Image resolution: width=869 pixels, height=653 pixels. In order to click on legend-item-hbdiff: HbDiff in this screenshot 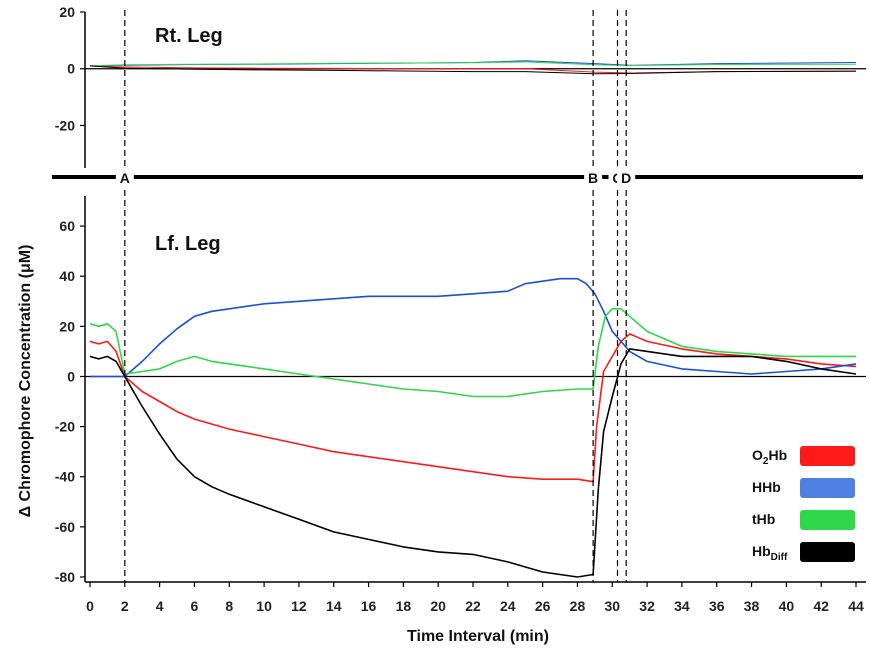, I will do `click(803, 552)`.